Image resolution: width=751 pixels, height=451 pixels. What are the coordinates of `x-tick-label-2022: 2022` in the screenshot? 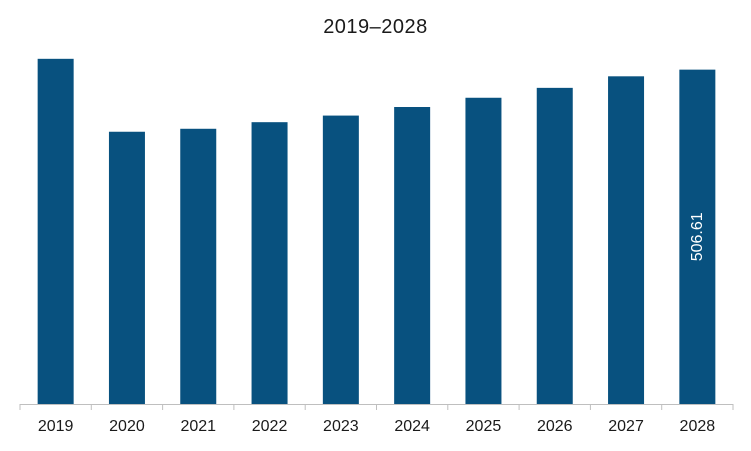 It's located at (270, 426).